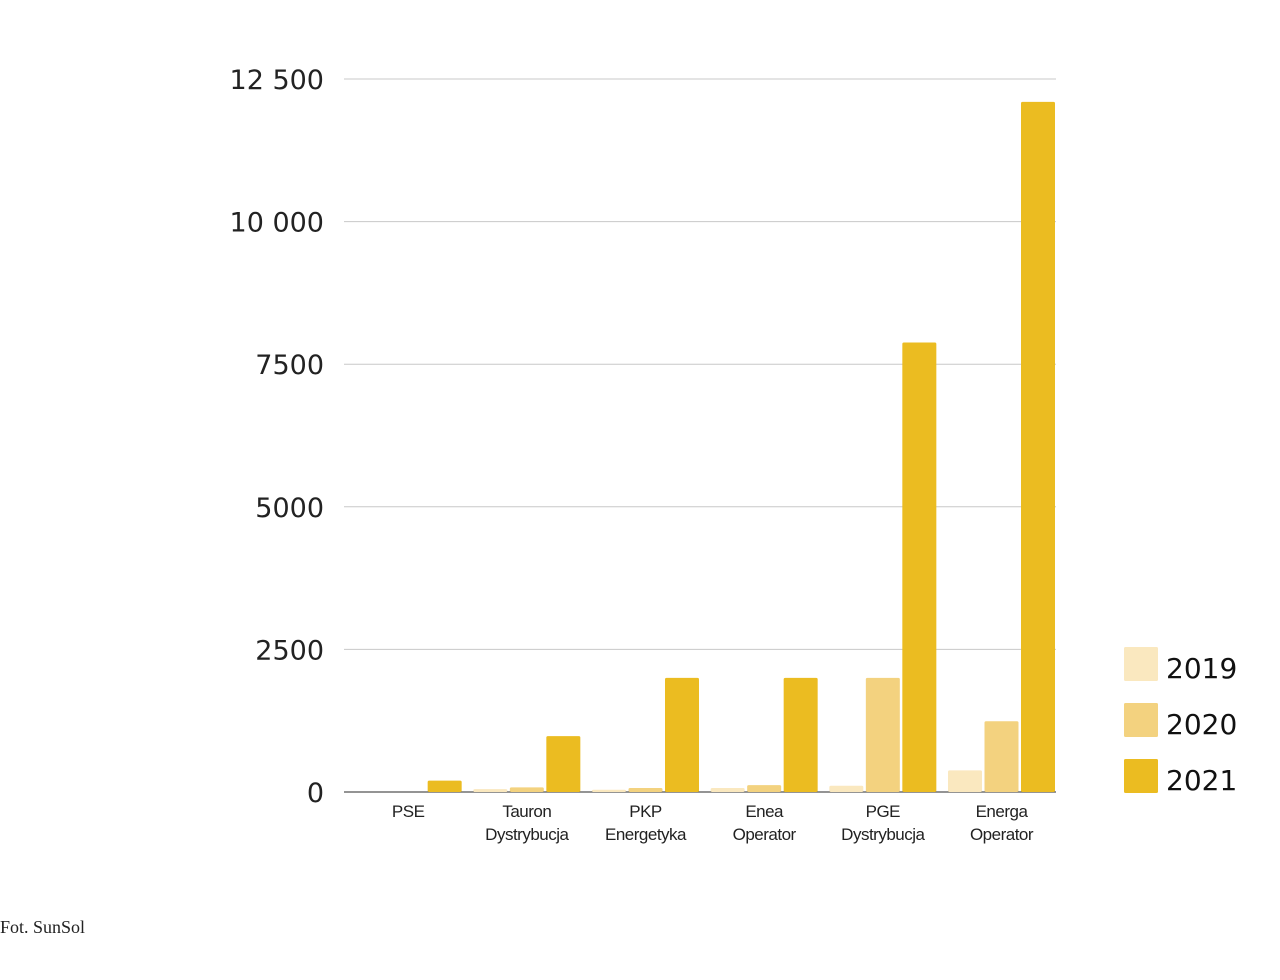 The image size is (1280, 980). I want to click on y-tick-label: 7500, so click(289, 365).